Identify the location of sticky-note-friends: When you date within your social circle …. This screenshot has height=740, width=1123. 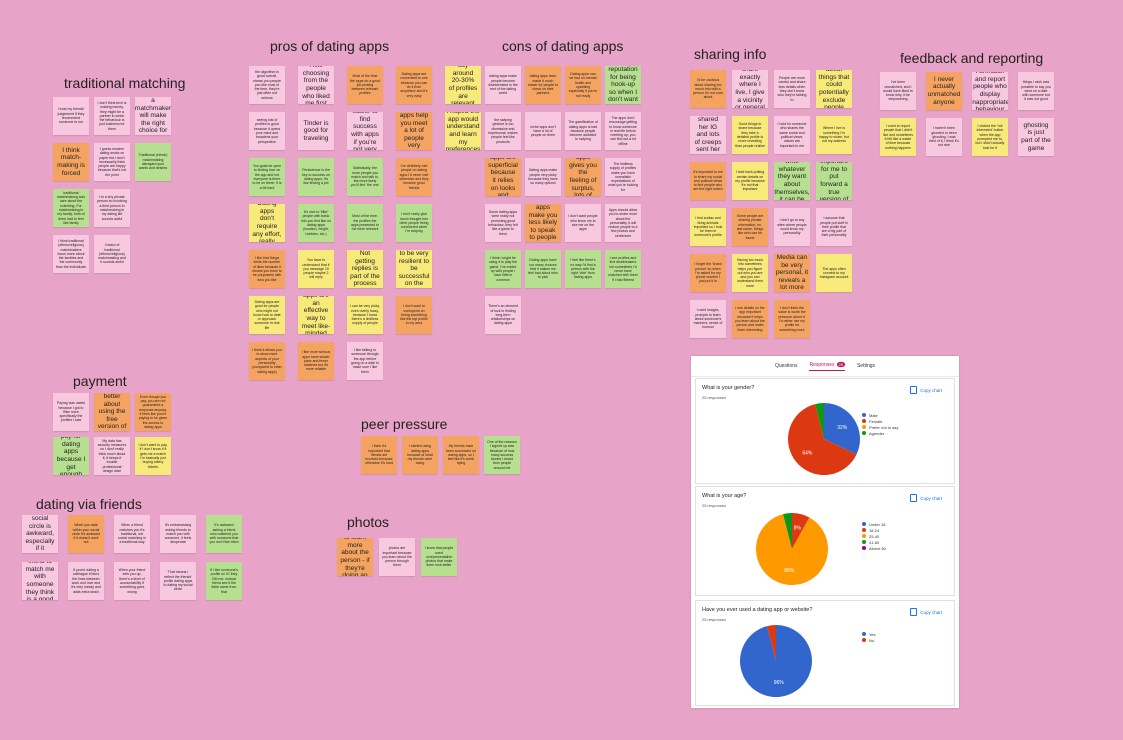
(86, 534).